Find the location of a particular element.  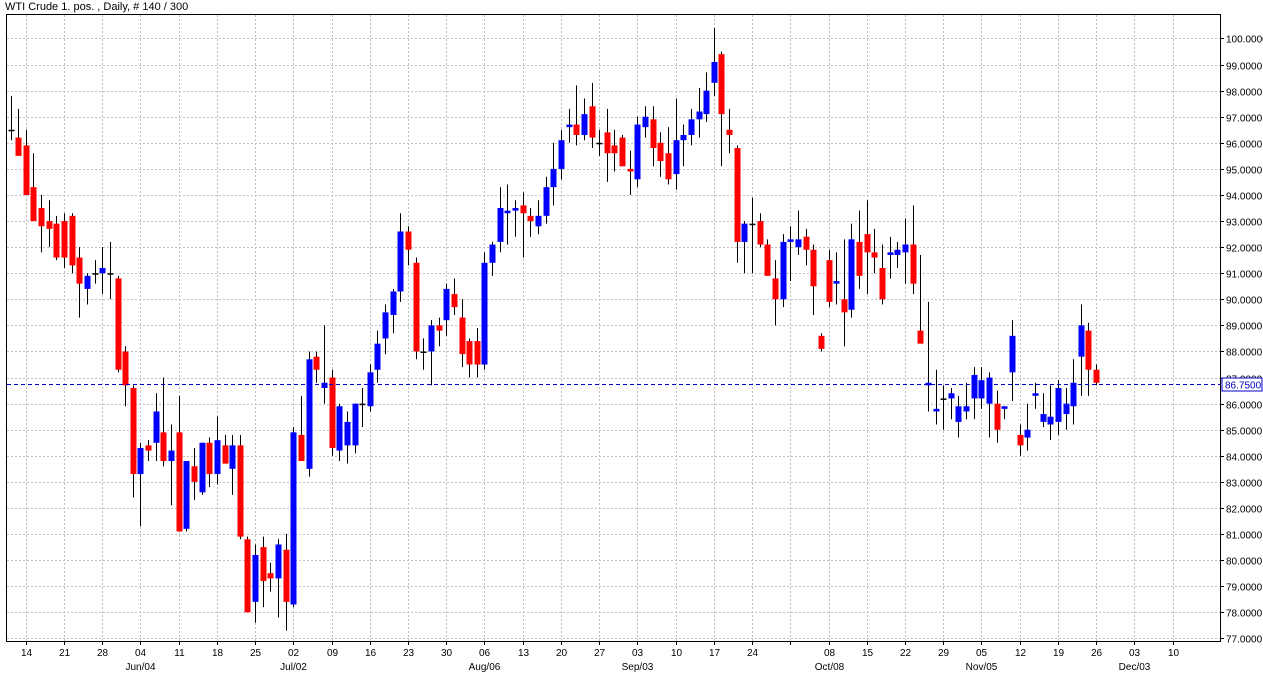

current-price-marker: 86.7500 is located at coordinates (635, 384).